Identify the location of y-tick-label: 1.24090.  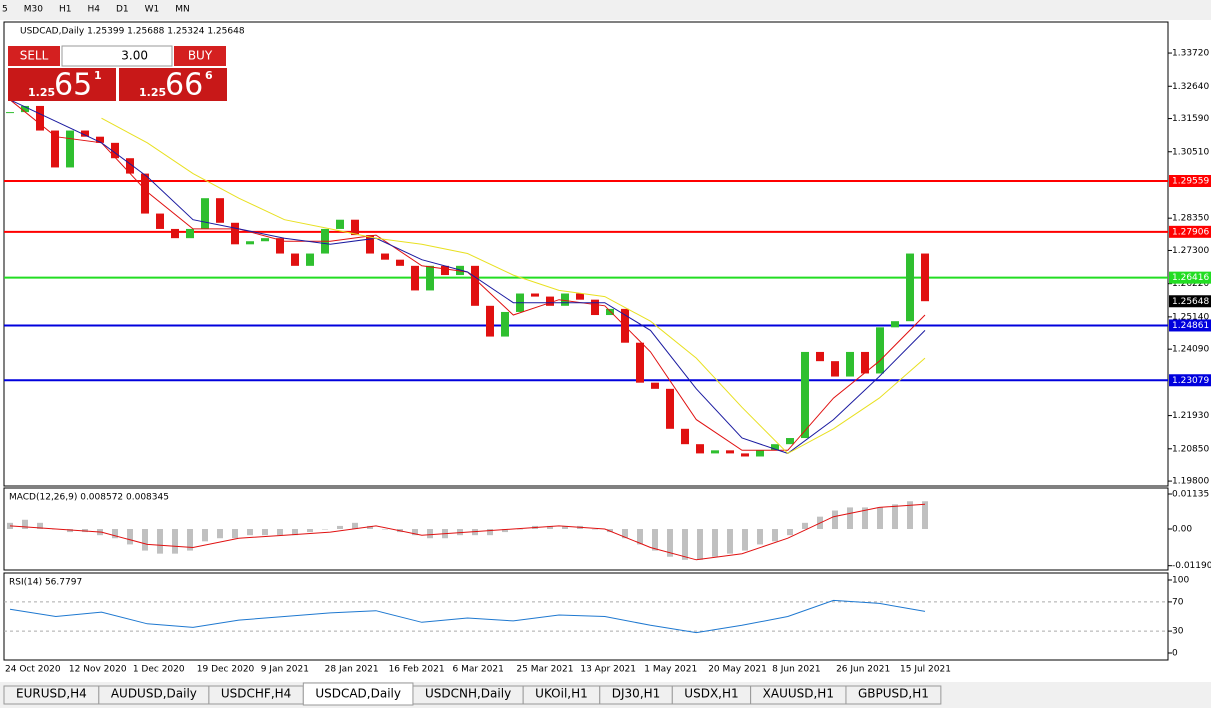
(1190, 350).